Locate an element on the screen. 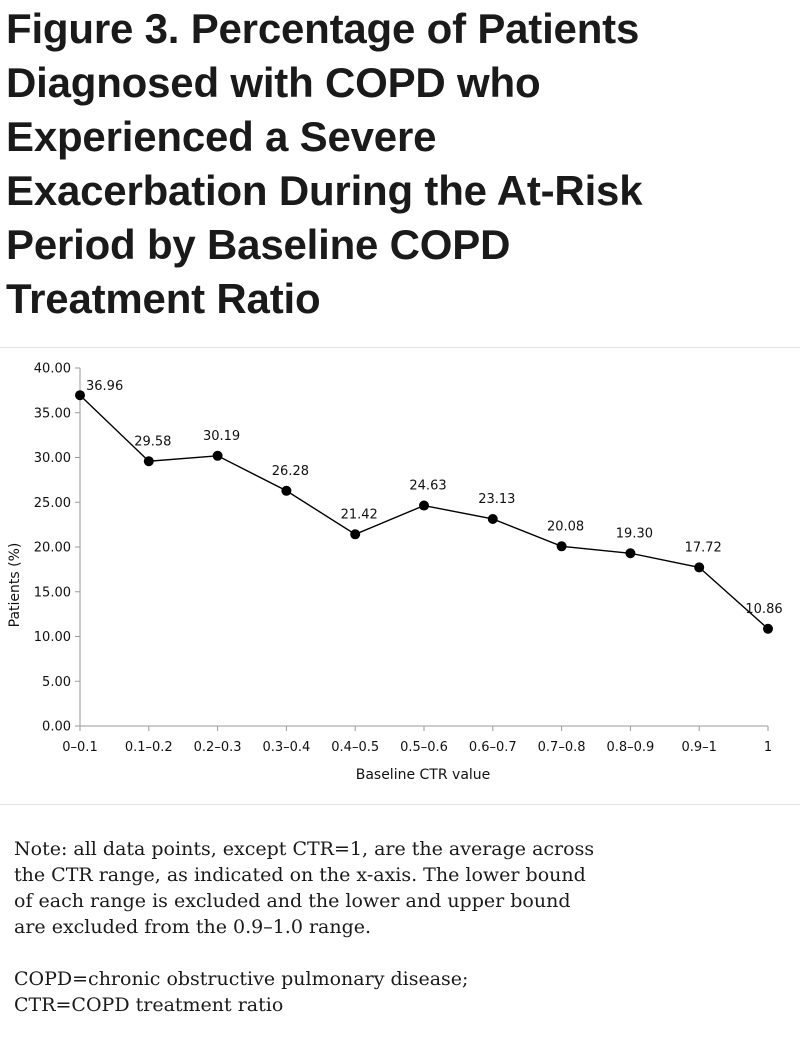 The width and height of the screenshot is (800, 1054). note-spacer is located at coordinates (399, 953).